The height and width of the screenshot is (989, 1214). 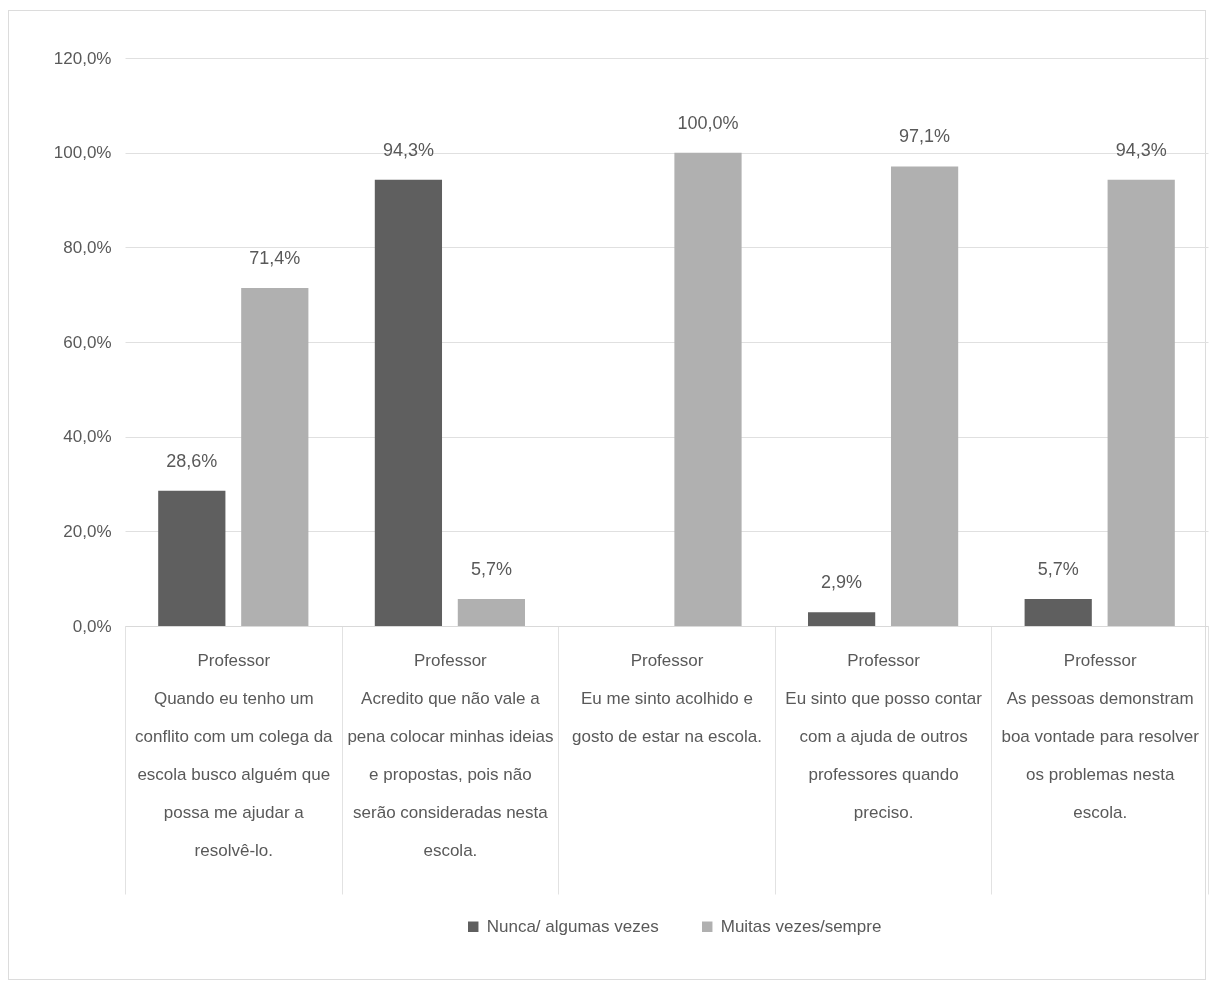 I want to click on y-tick-label: 60,0%, so click(x=87, y=342).